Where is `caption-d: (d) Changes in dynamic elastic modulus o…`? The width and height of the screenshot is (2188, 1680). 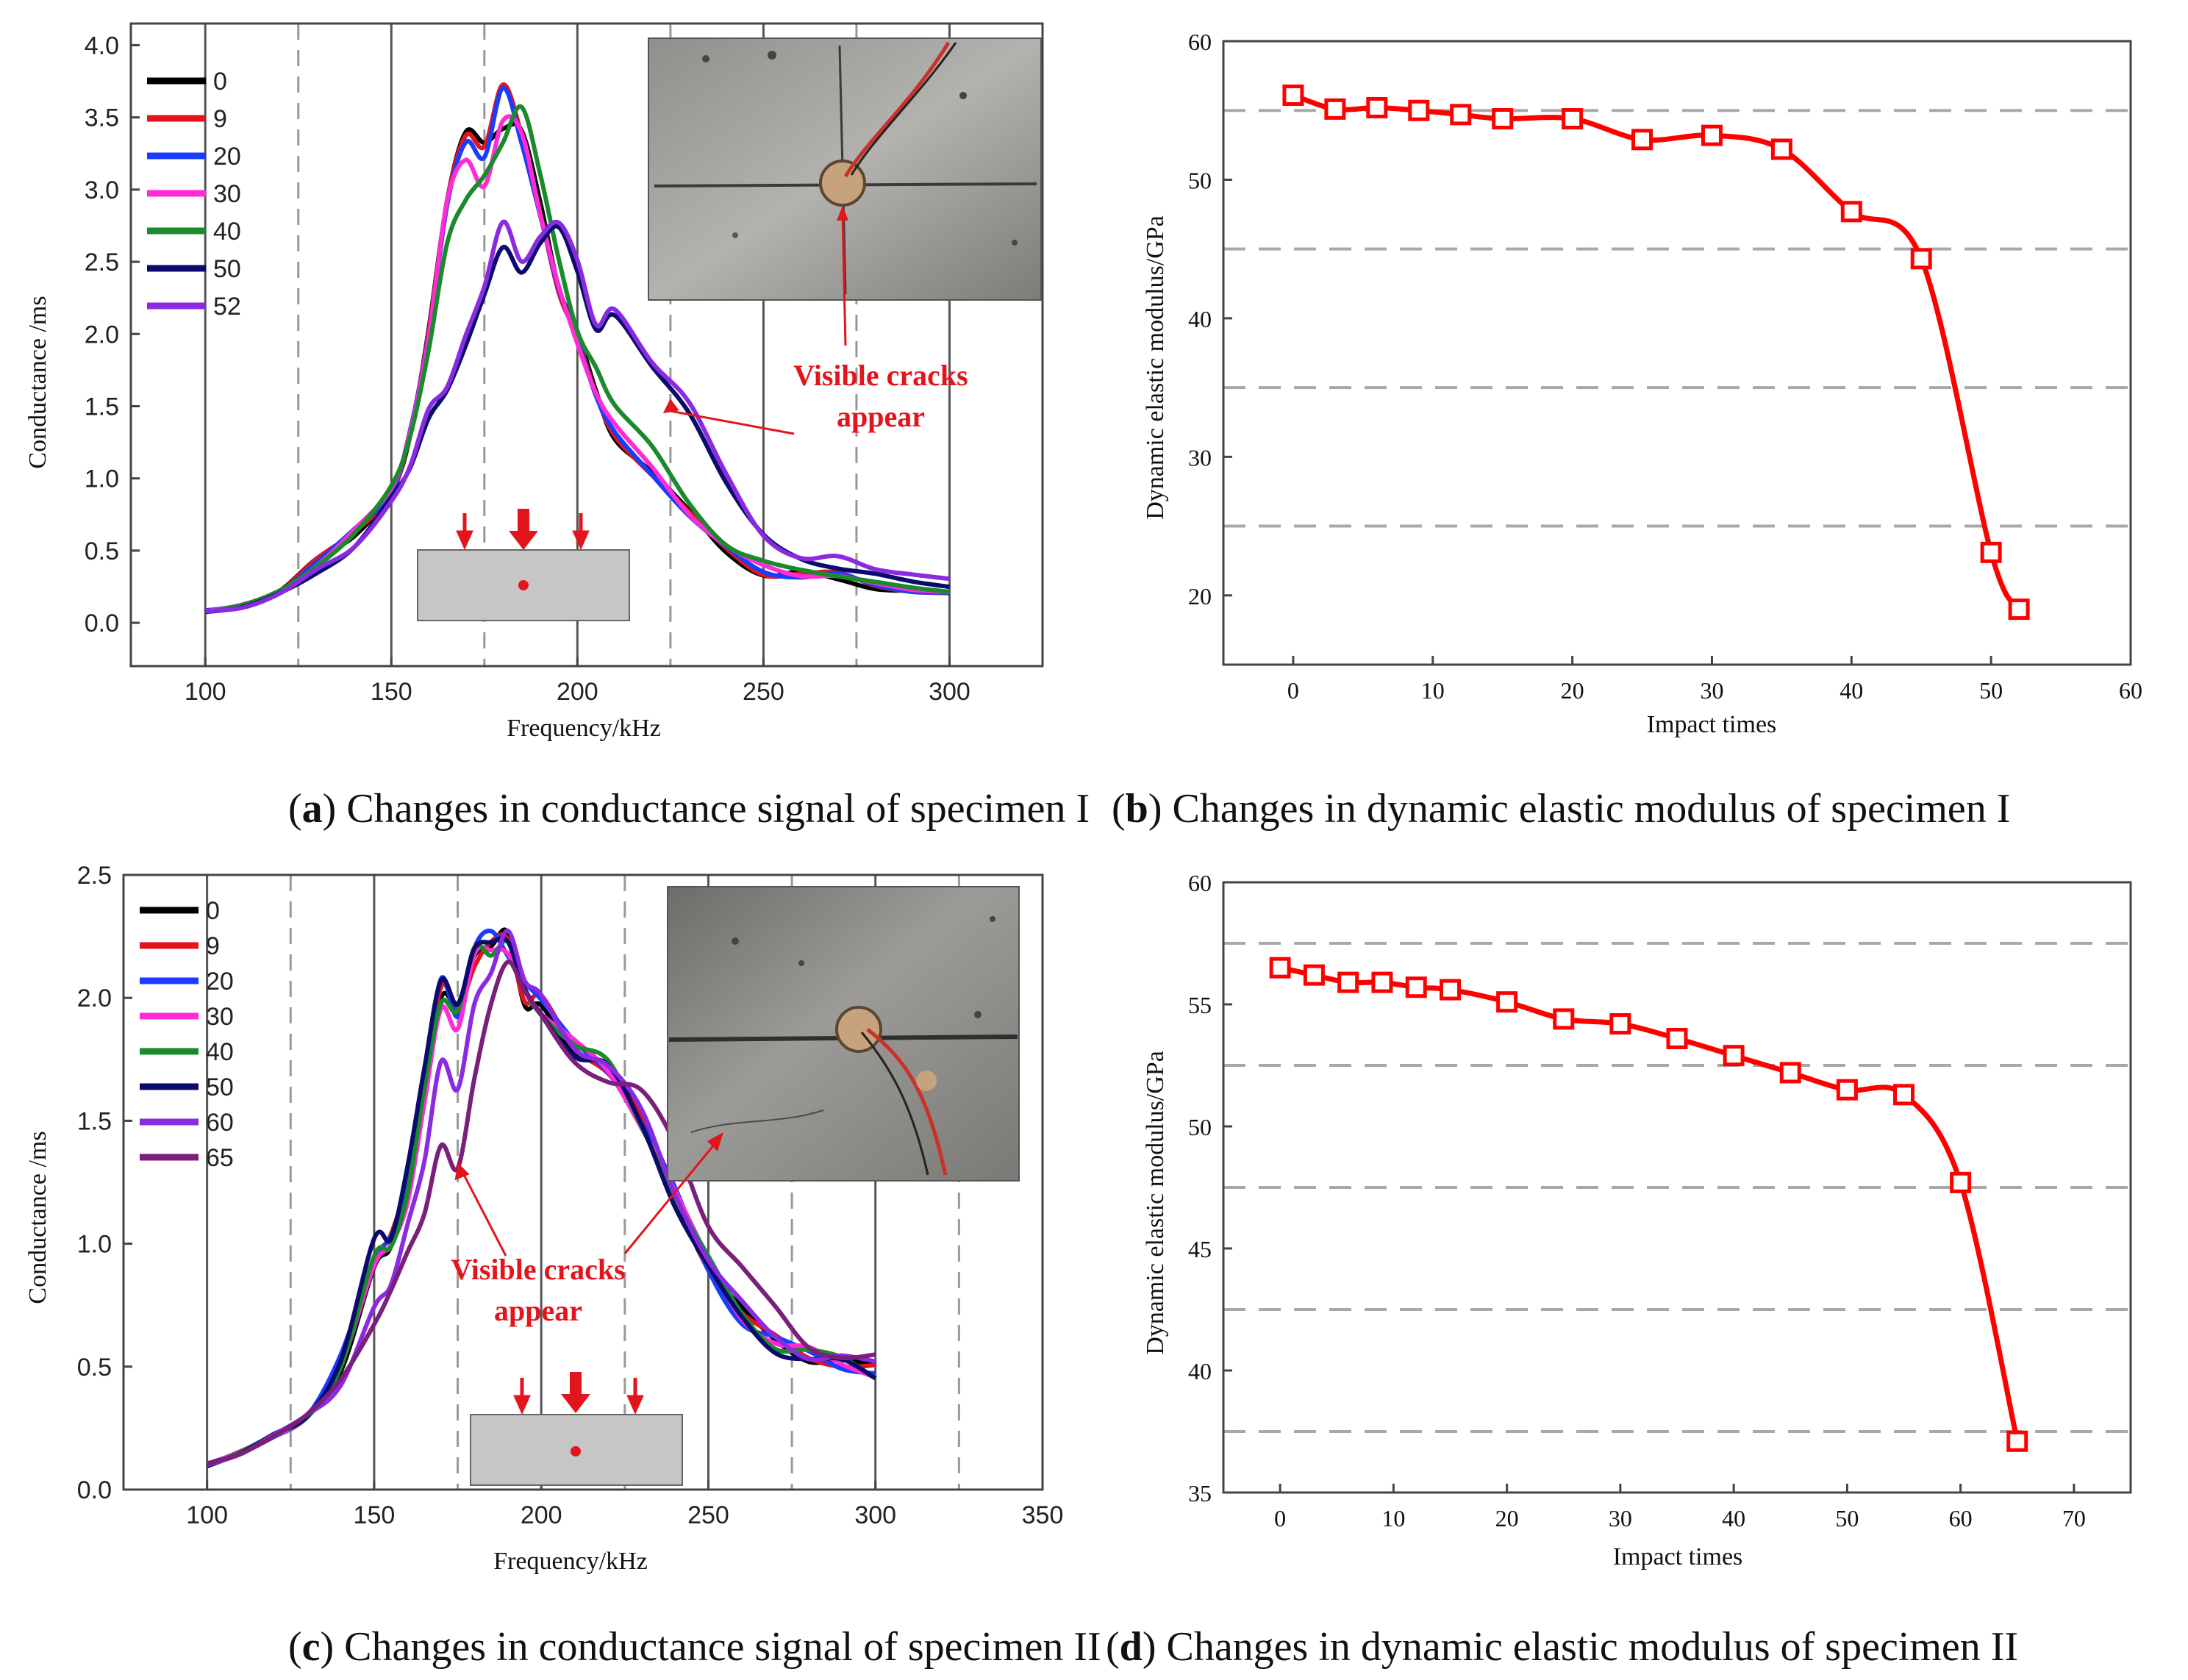
caption-d: (d) Changes in dynamic elastic modulus o… is located at coordinates (1562, 1647).